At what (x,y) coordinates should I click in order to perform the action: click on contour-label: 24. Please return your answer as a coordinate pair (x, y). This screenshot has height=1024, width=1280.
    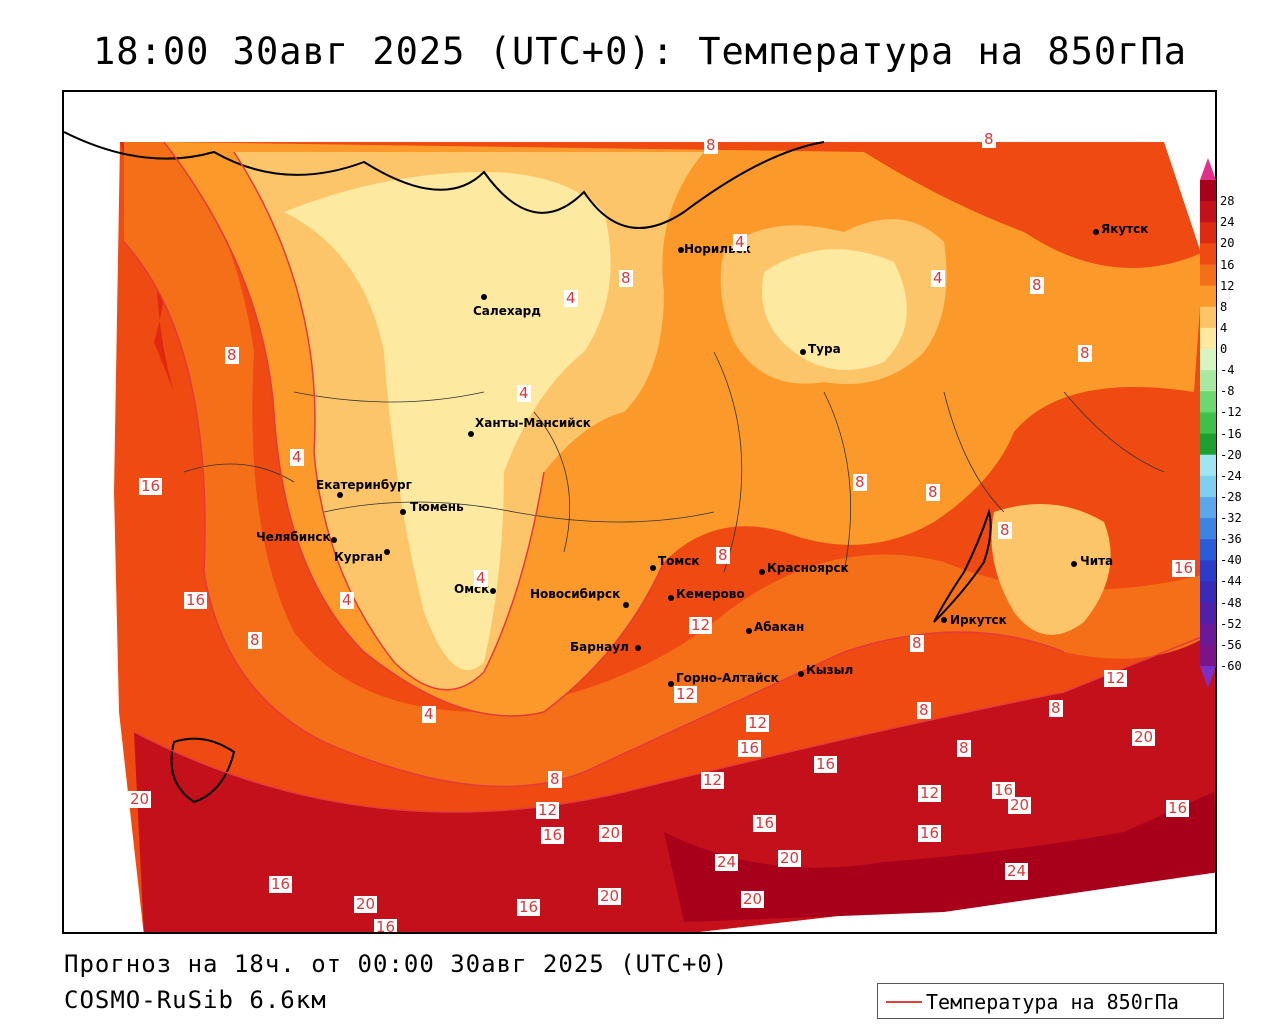
    Looking at the image, I should click on (1017, 871).